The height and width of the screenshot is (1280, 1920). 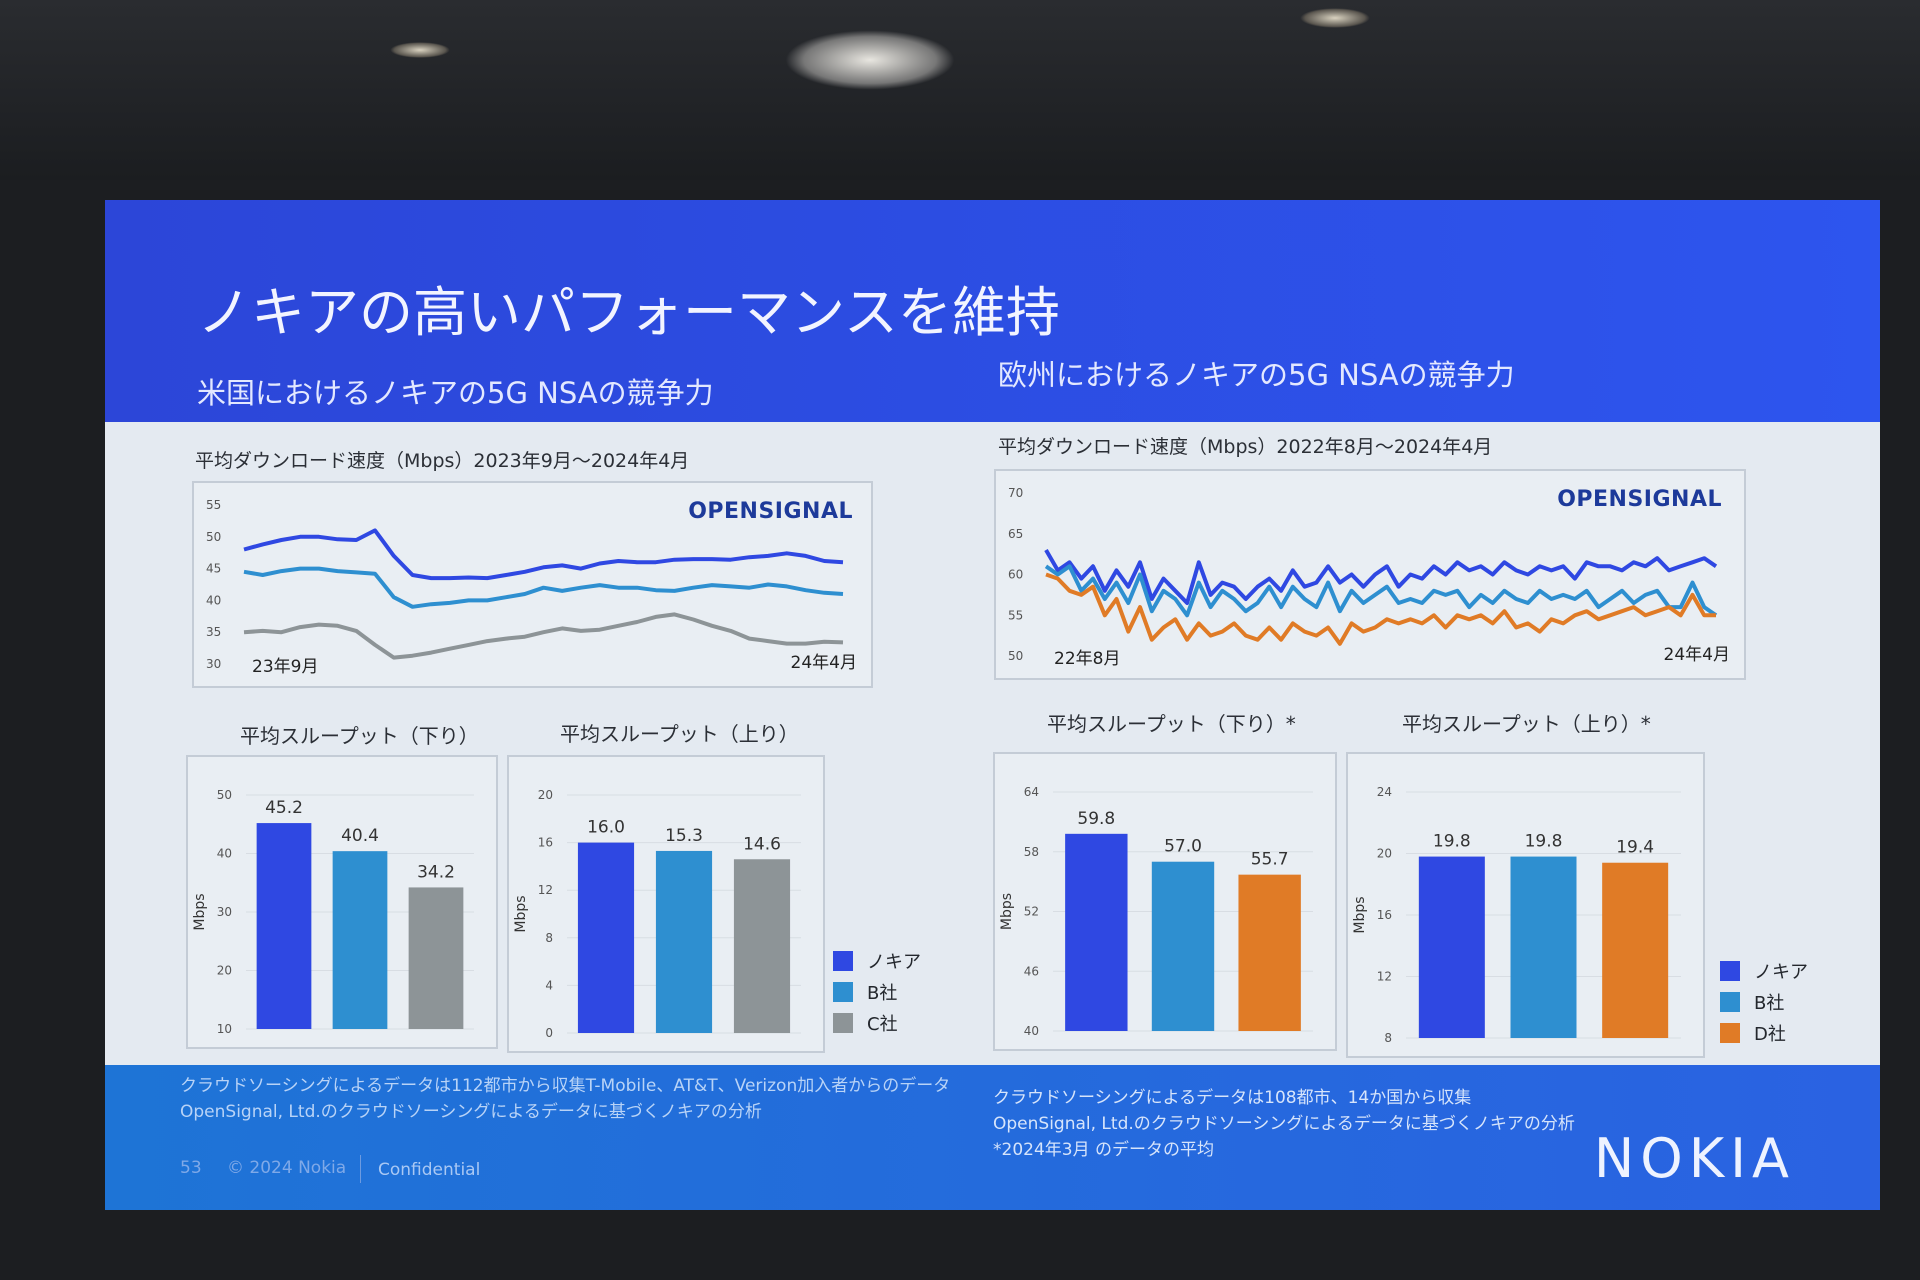 I want to click on y-tick-label: 4, so click(x=549, y=985).